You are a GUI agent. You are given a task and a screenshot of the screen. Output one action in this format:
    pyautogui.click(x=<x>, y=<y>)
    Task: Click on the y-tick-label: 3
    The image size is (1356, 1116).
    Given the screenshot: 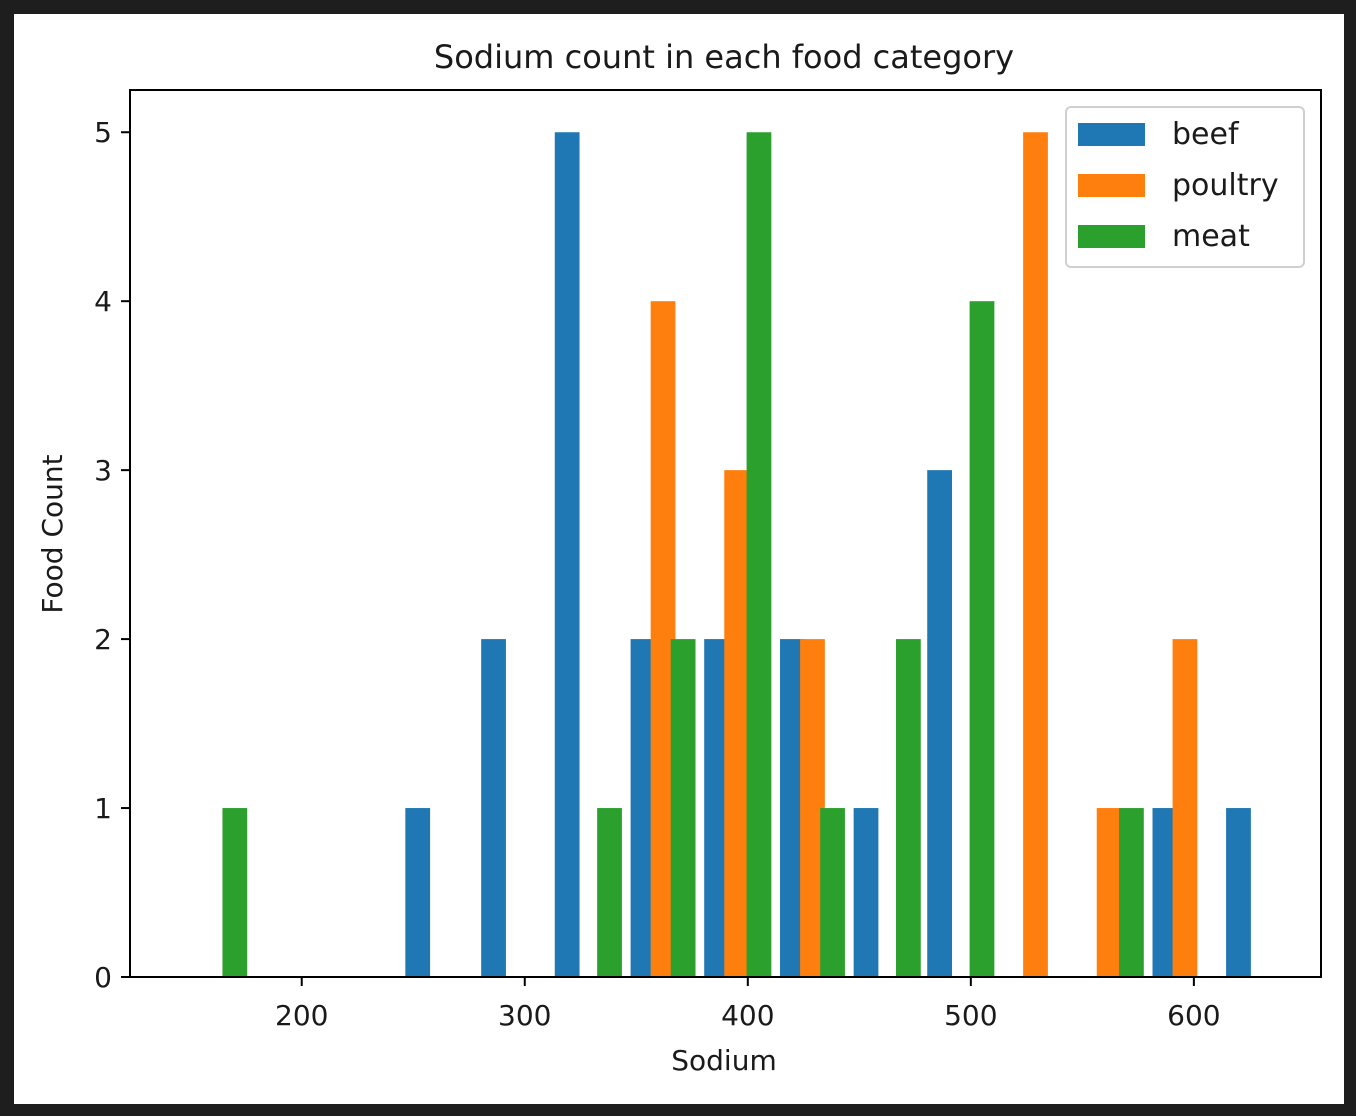 What is the action you would take?
    pyautogui.click(x=103, y=470)
    